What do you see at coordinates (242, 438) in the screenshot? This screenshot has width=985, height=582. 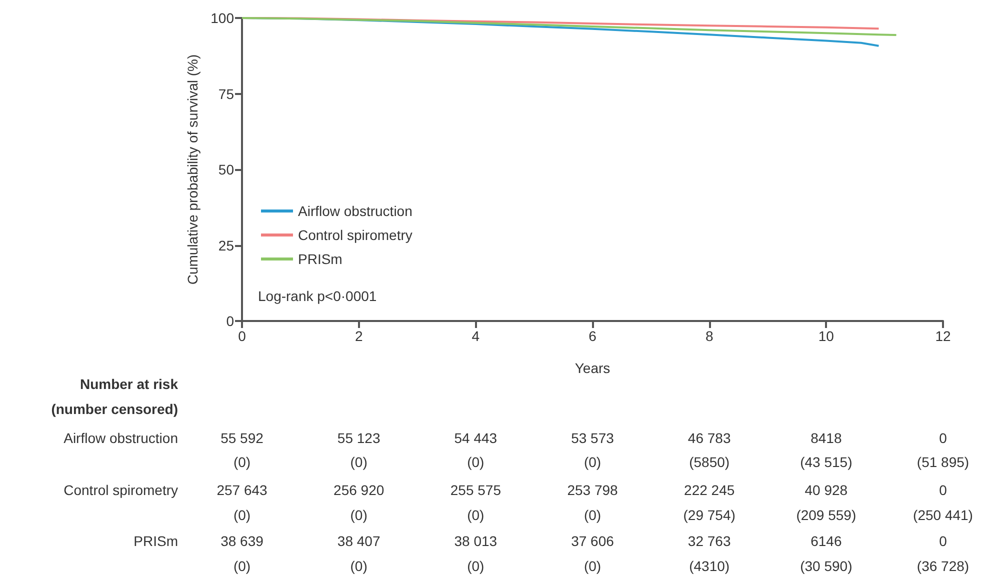 I see `text: 55 592` at bounding box center [242, 438].